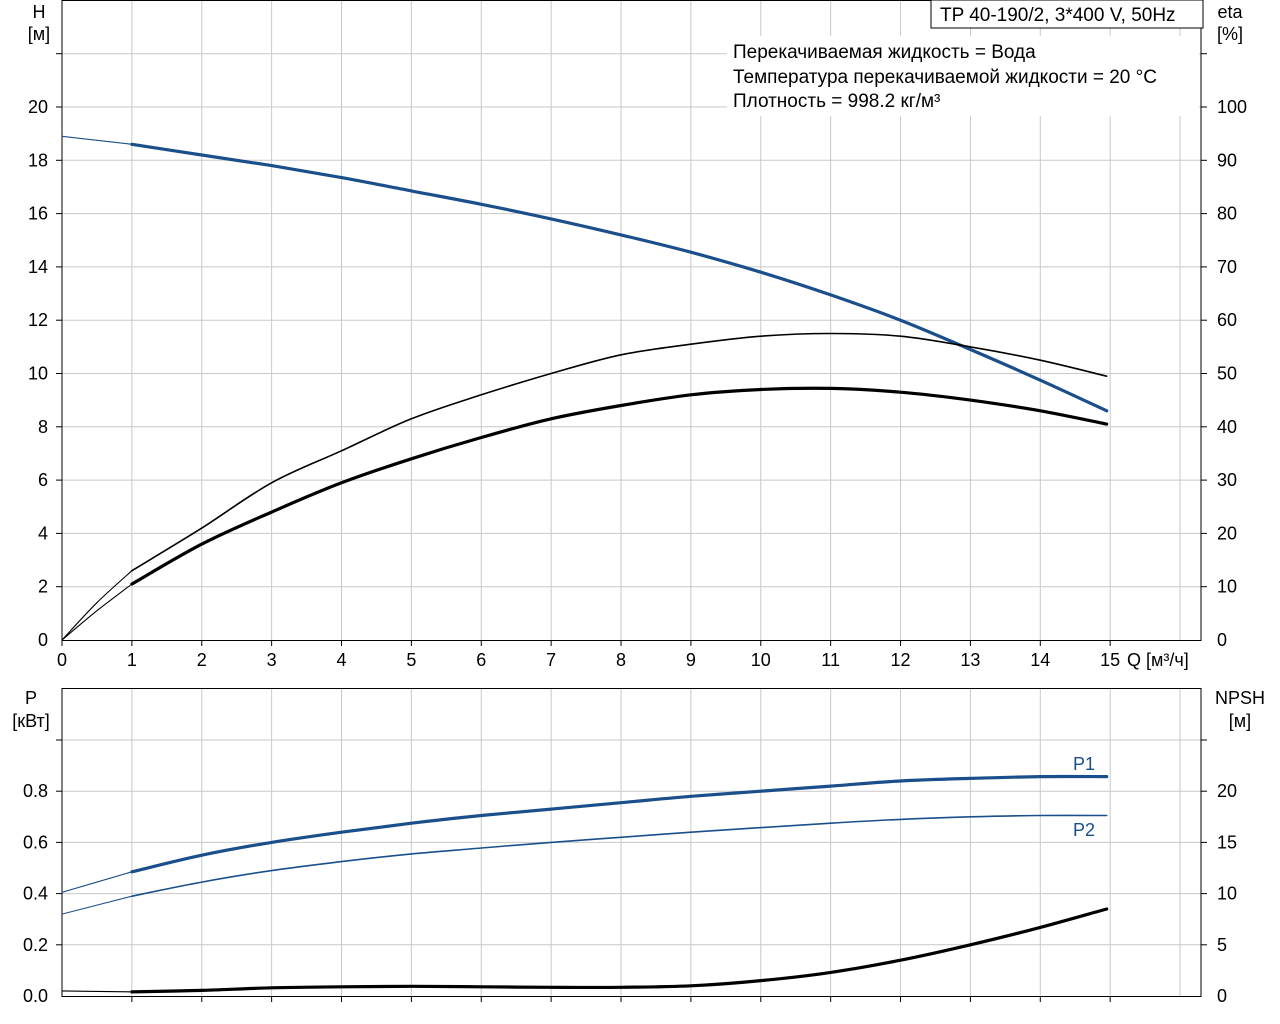 This screenshot has width=1280, height=1024. What do you see at coordinates (43, 427) in the screenshot?
I see `y-left-tick-label: 8` at bounding box center [43, 427].